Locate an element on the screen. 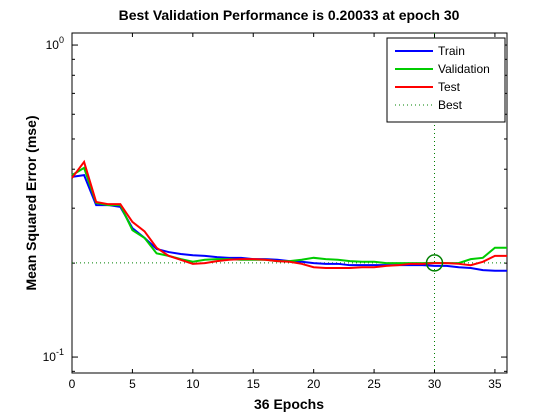  x-tick-label: 15 is located at coordinates (254, 384).